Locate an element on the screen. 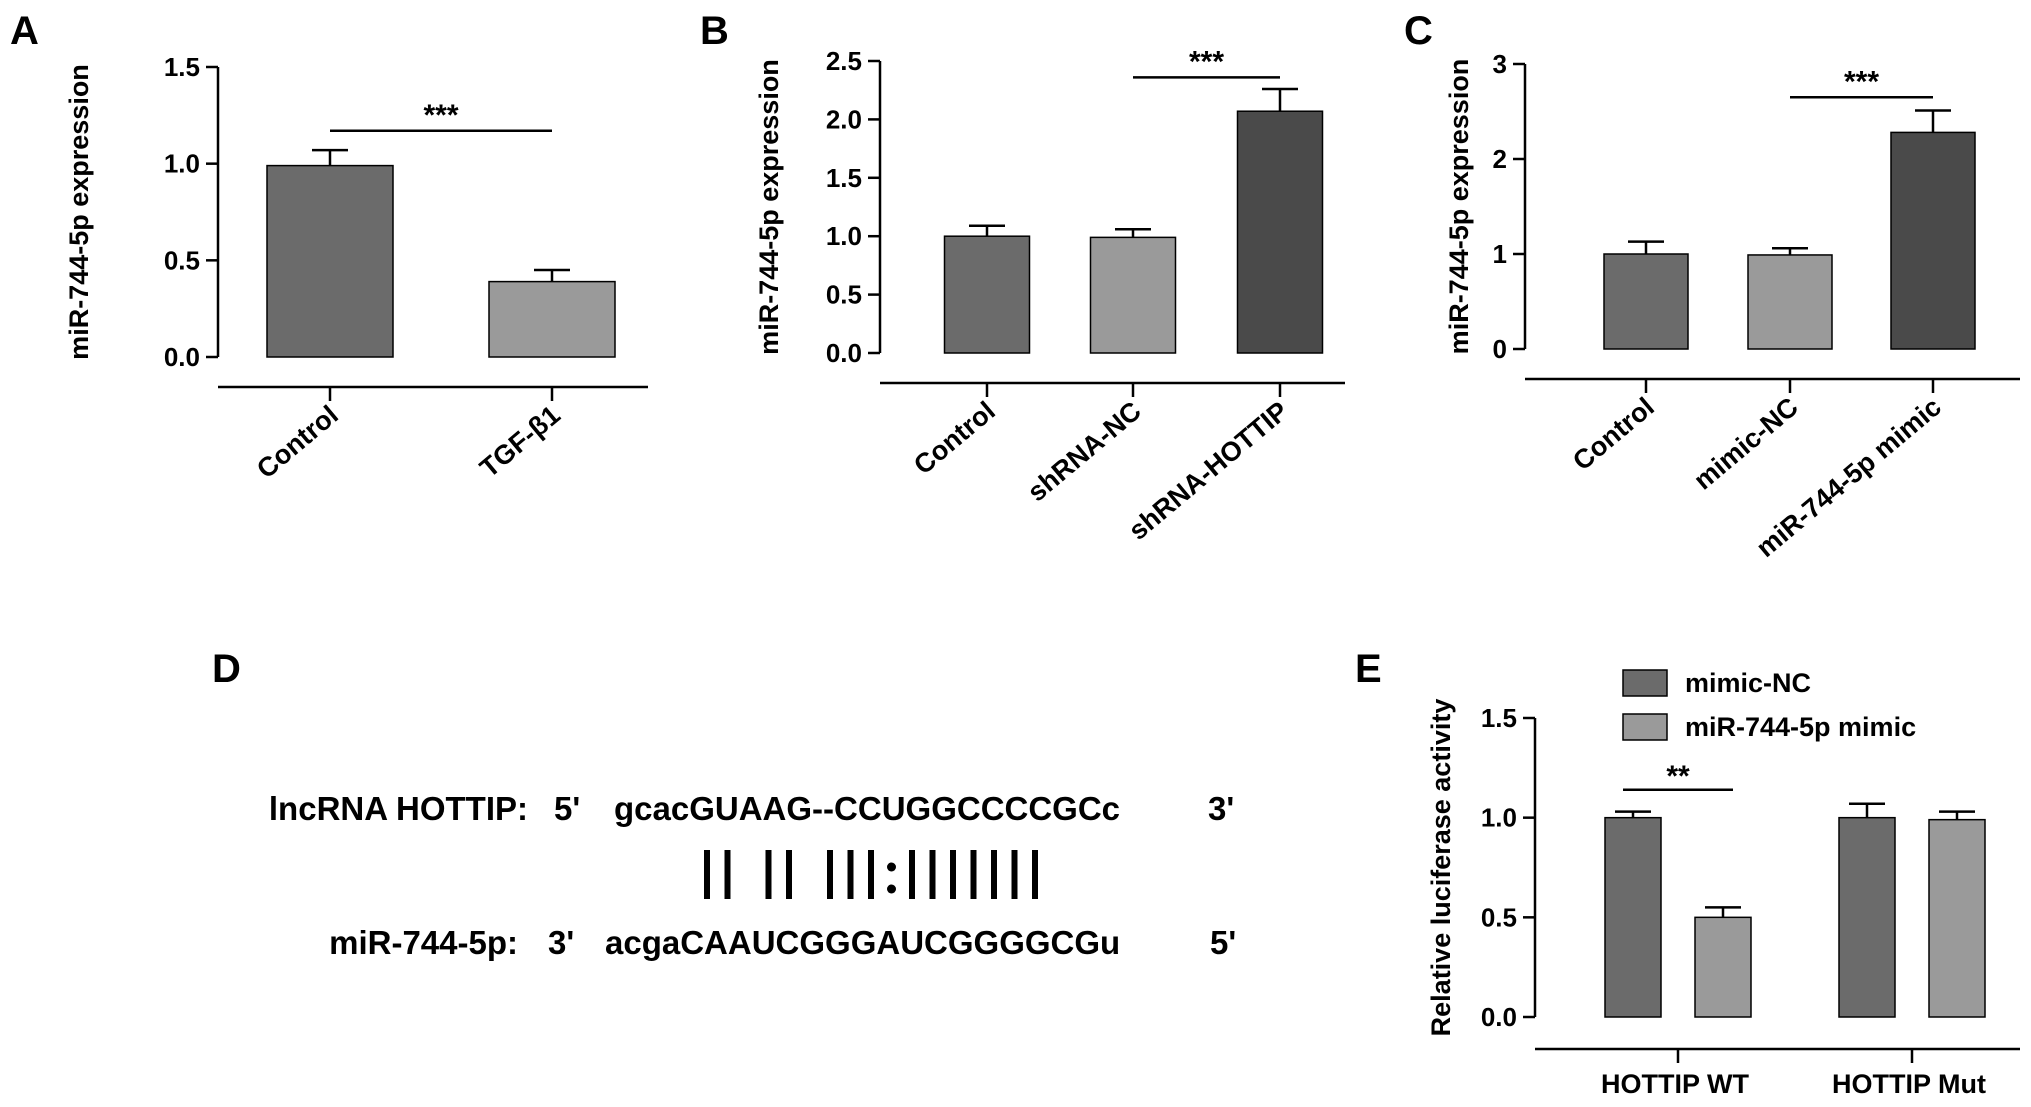 The height and width of the screenshot is (1107, 2031). lncrna-label: lncRNA HOTTIP: is located at coordinates (398, 808).